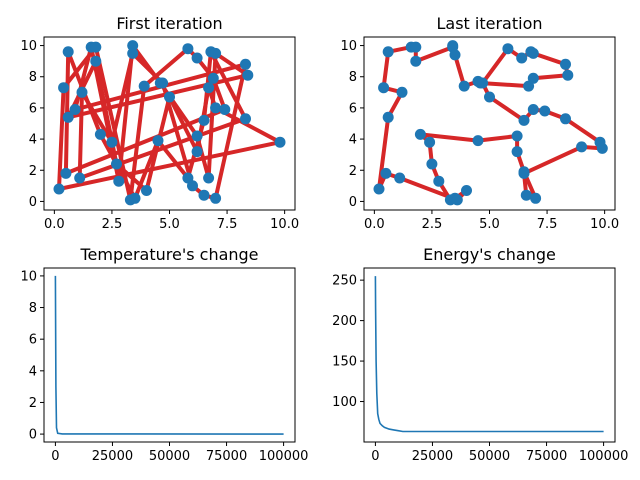 The height and width of the screenshot is (480, 640). Describe the element at coordinates (489, 123) in the screenshot. I see `axes-frame` at that location.